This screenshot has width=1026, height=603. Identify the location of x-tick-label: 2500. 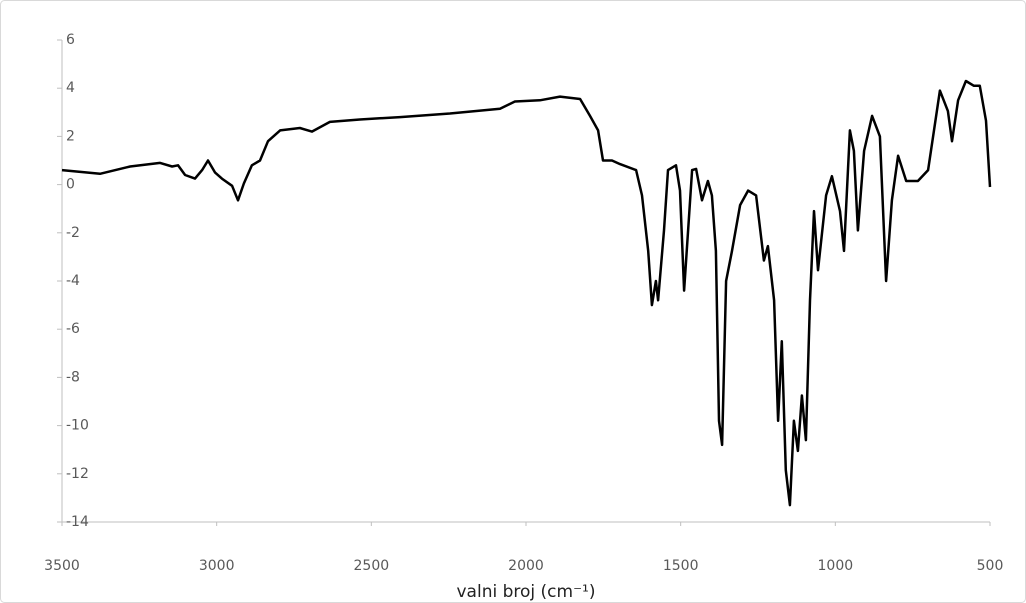
(372, 566).